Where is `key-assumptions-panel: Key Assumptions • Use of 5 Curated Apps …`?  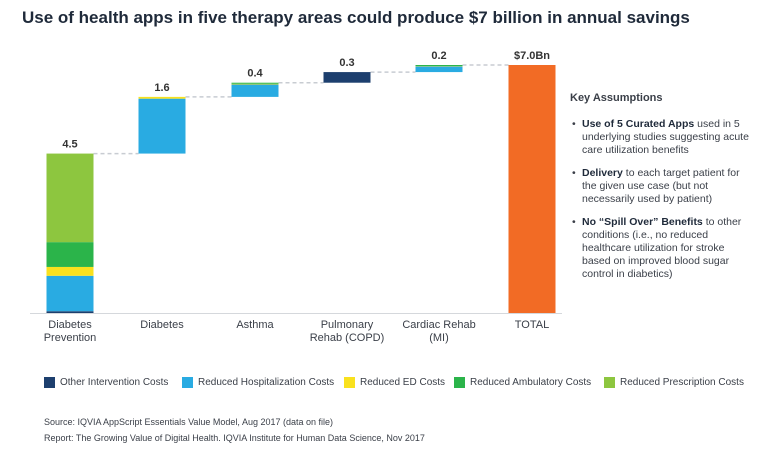
key-assumptions-panel: Key Assumptions • Use of 5 Curated Apps … is located at coordinates (660, 191).